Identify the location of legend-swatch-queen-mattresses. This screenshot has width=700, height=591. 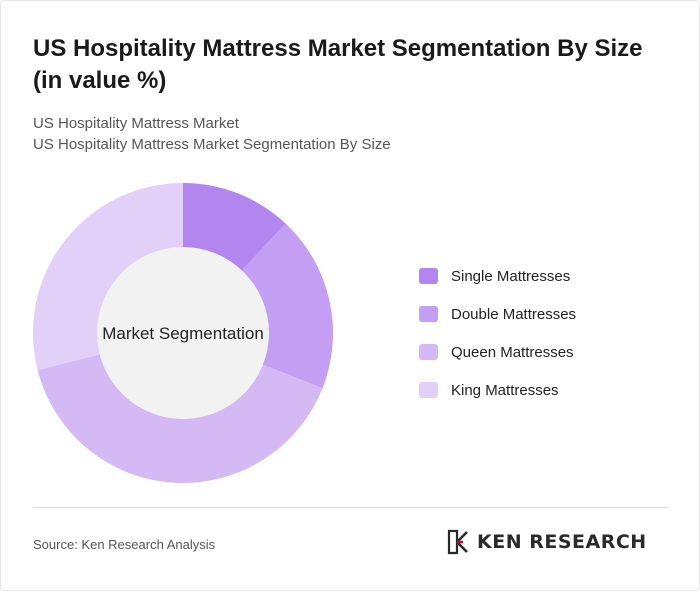
(428, 352).